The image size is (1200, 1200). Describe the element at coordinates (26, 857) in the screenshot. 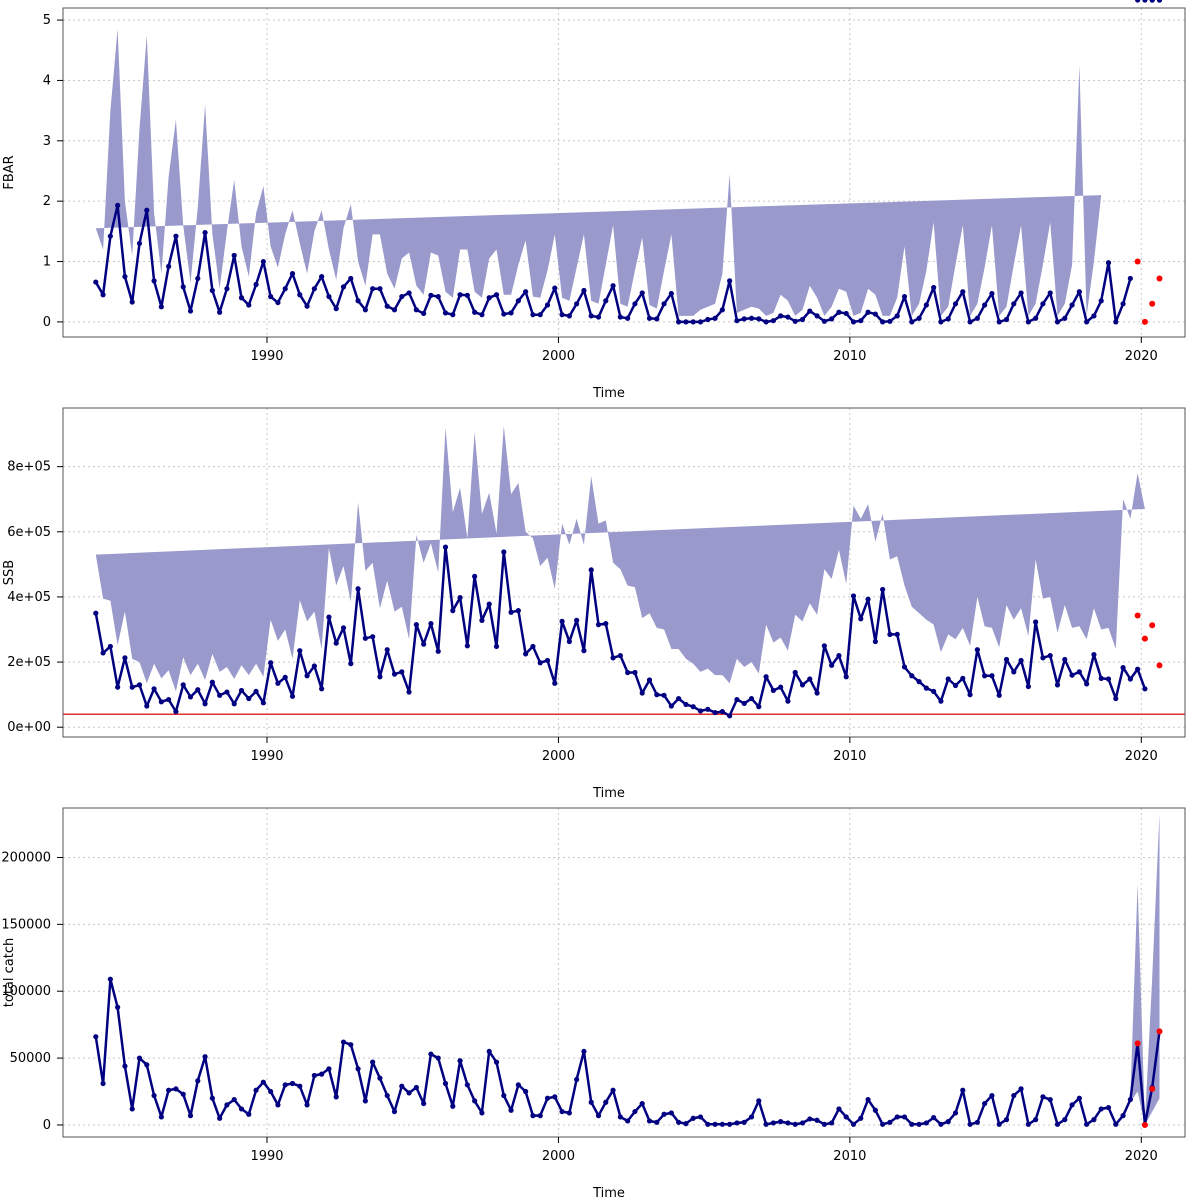

I see `y-tick-label: 200000` at that location.